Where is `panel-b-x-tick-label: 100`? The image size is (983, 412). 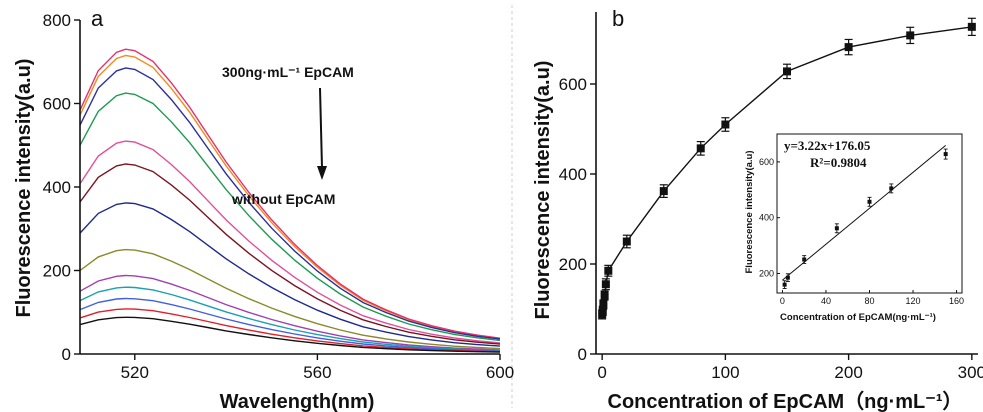 panel-b-x-tick-label: 100 is located at coordinates (725, 372).